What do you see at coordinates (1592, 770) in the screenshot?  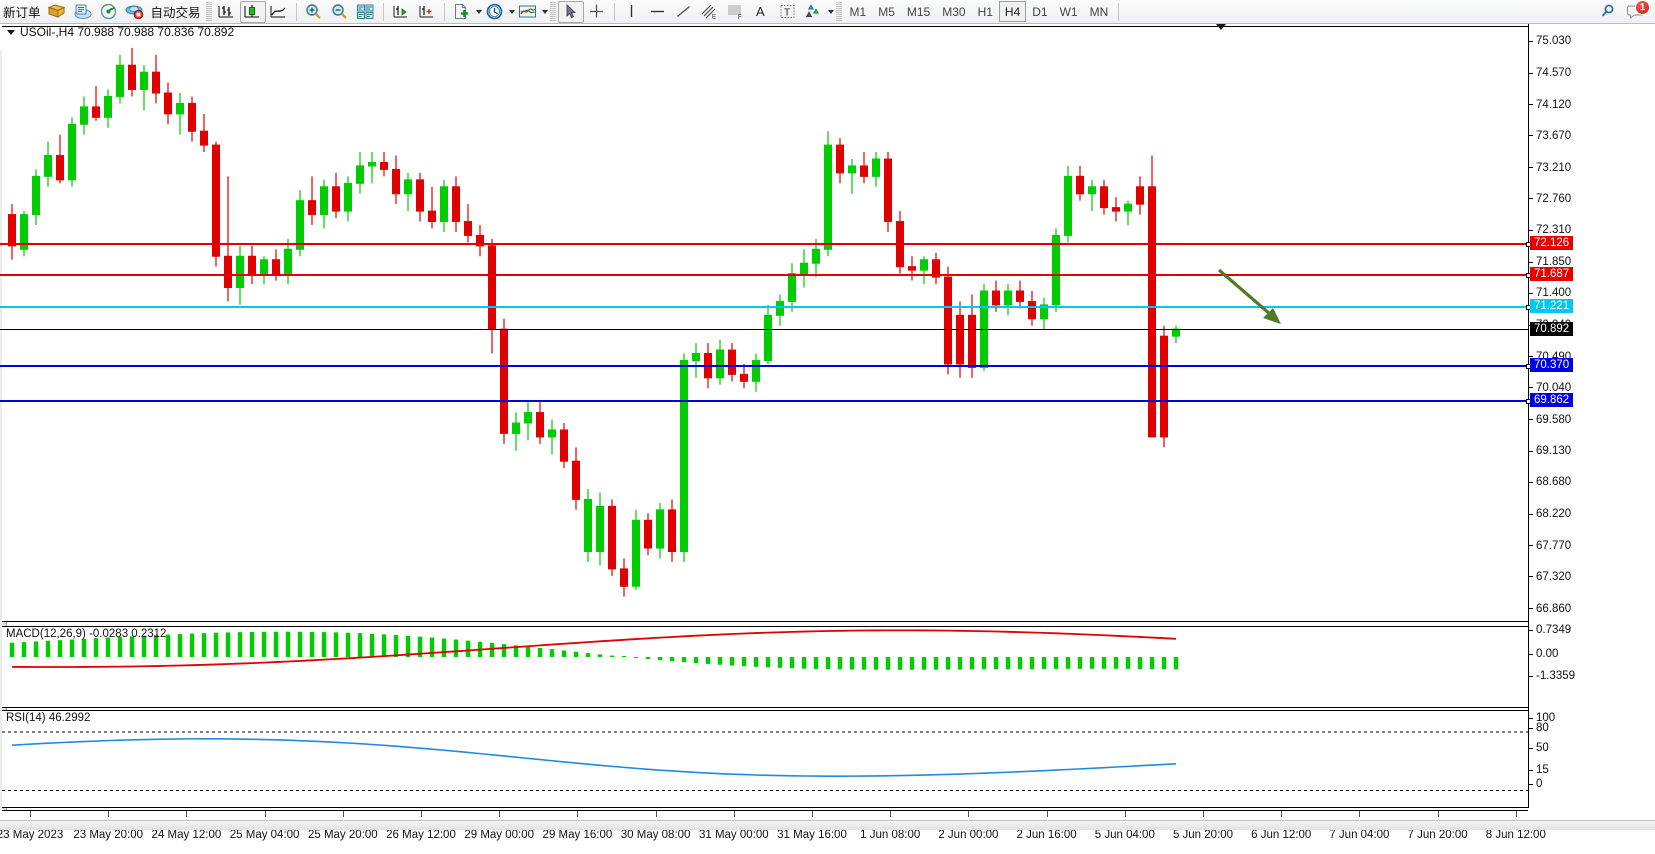 I see `rsi-tick: 15` at bounding box center [1592, 770].